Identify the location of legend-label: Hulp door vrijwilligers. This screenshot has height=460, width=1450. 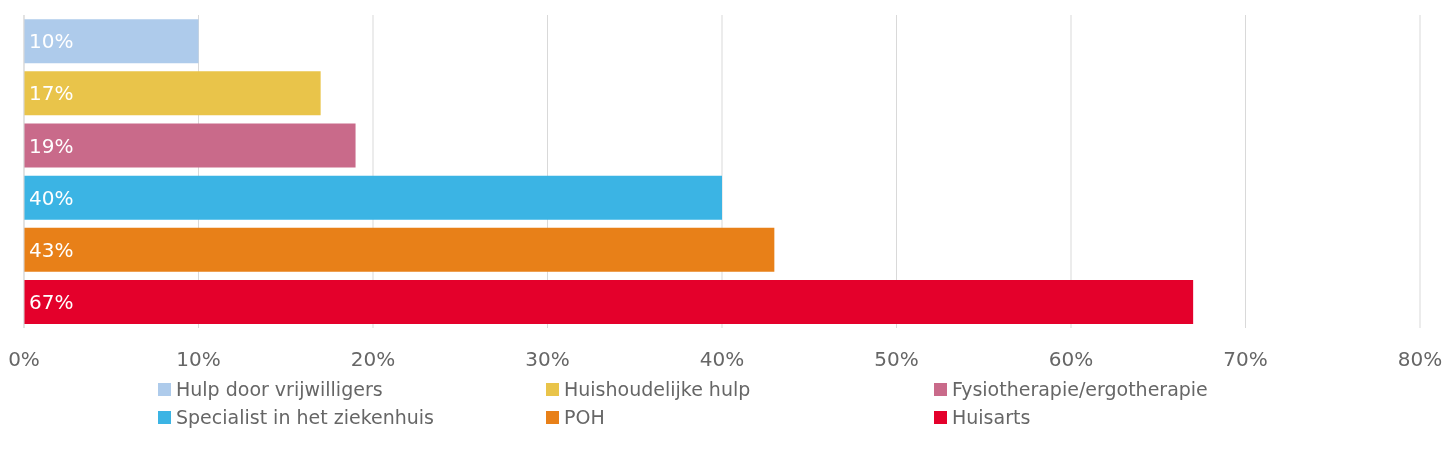
(279, 389).